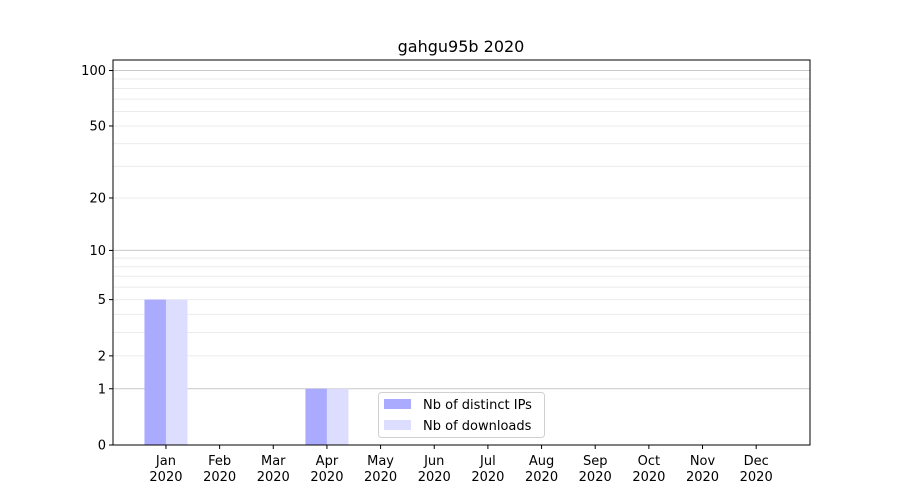  I want to click on x-tick-label: Jun 2020, so click(434, 469).